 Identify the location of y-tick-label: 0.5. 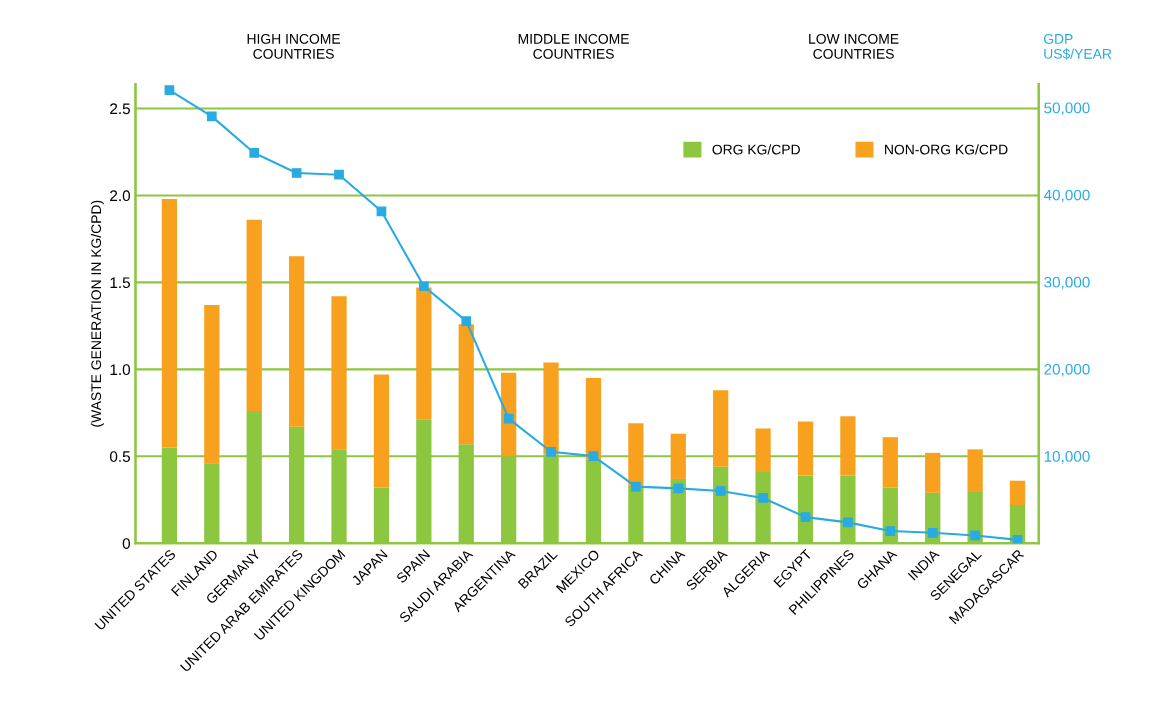
(119, 456).